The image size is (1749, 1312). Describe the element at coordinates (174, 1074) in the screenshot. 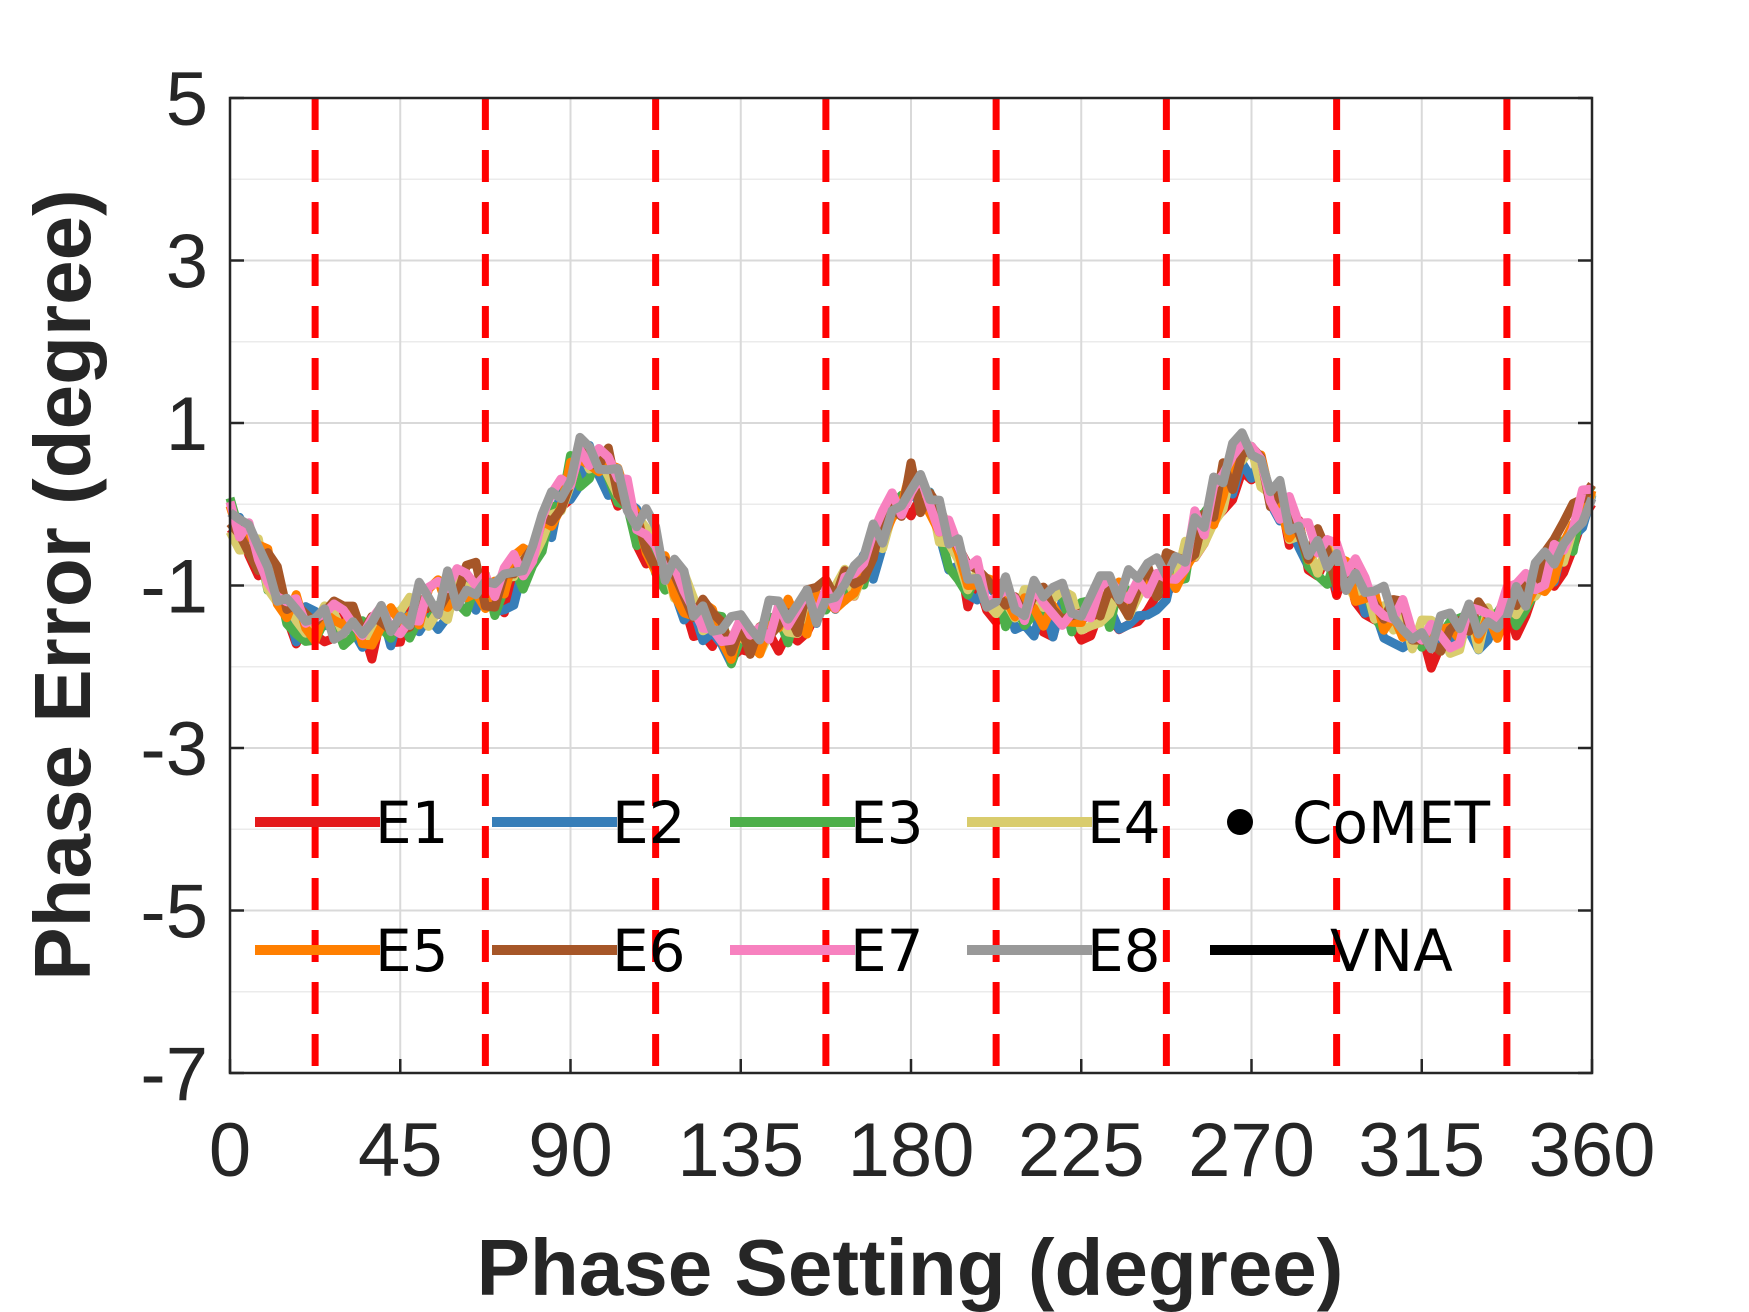

I see `y-tick-label: -7` at that location.